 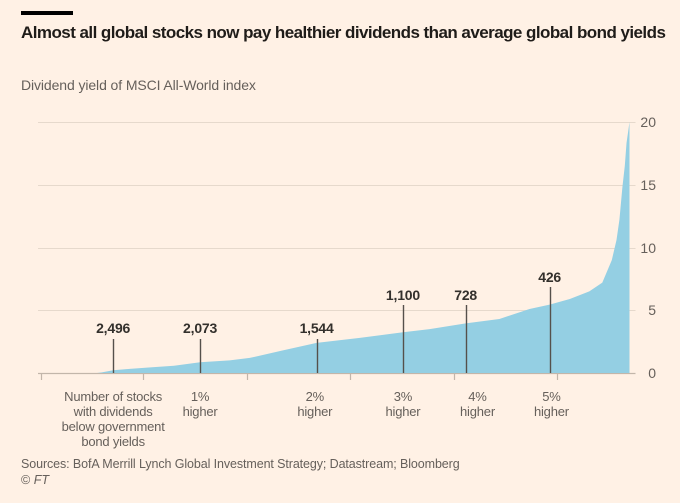 I want to click on copyright-brand: FT, so click(x=41, y=480).